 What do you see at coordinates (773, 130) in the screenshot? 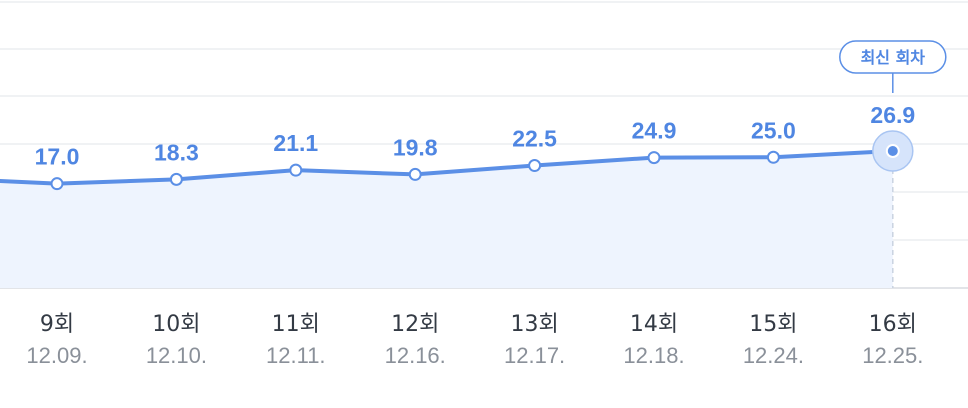
I see `value-label: 25.0` at bounding box center [773, 130].